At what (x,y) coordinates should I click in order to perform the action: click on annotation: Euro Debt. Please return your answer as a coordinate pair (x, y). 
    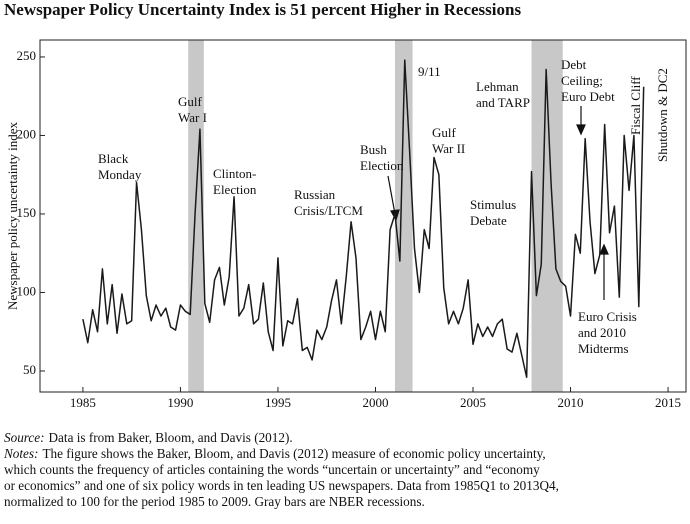
    Looking at the image, I should click on (588, 96).